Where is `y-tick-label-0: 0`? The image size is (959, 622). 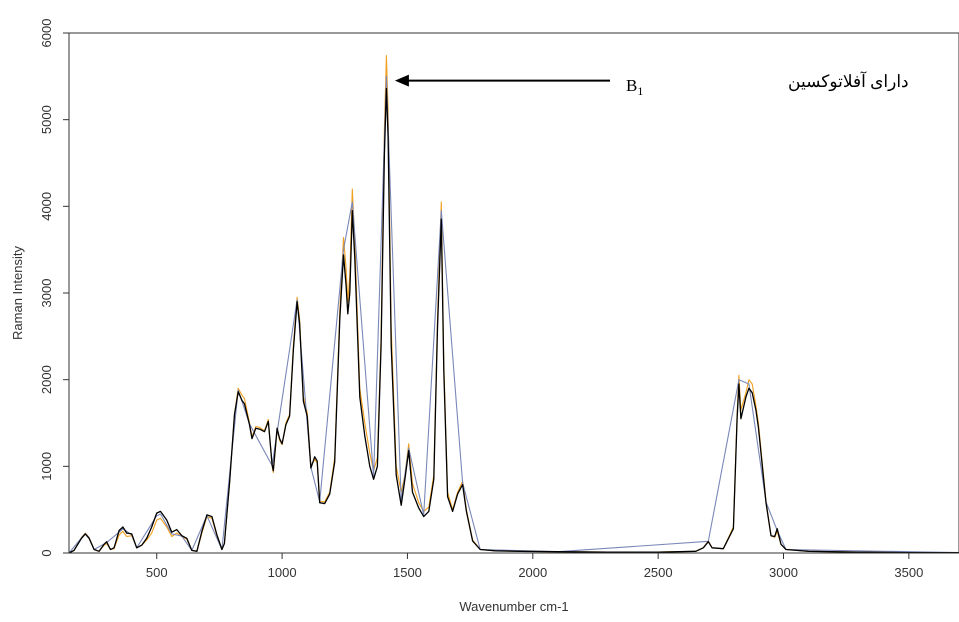 y-tick-label-0: 0 is located at coordinates (46, 552).